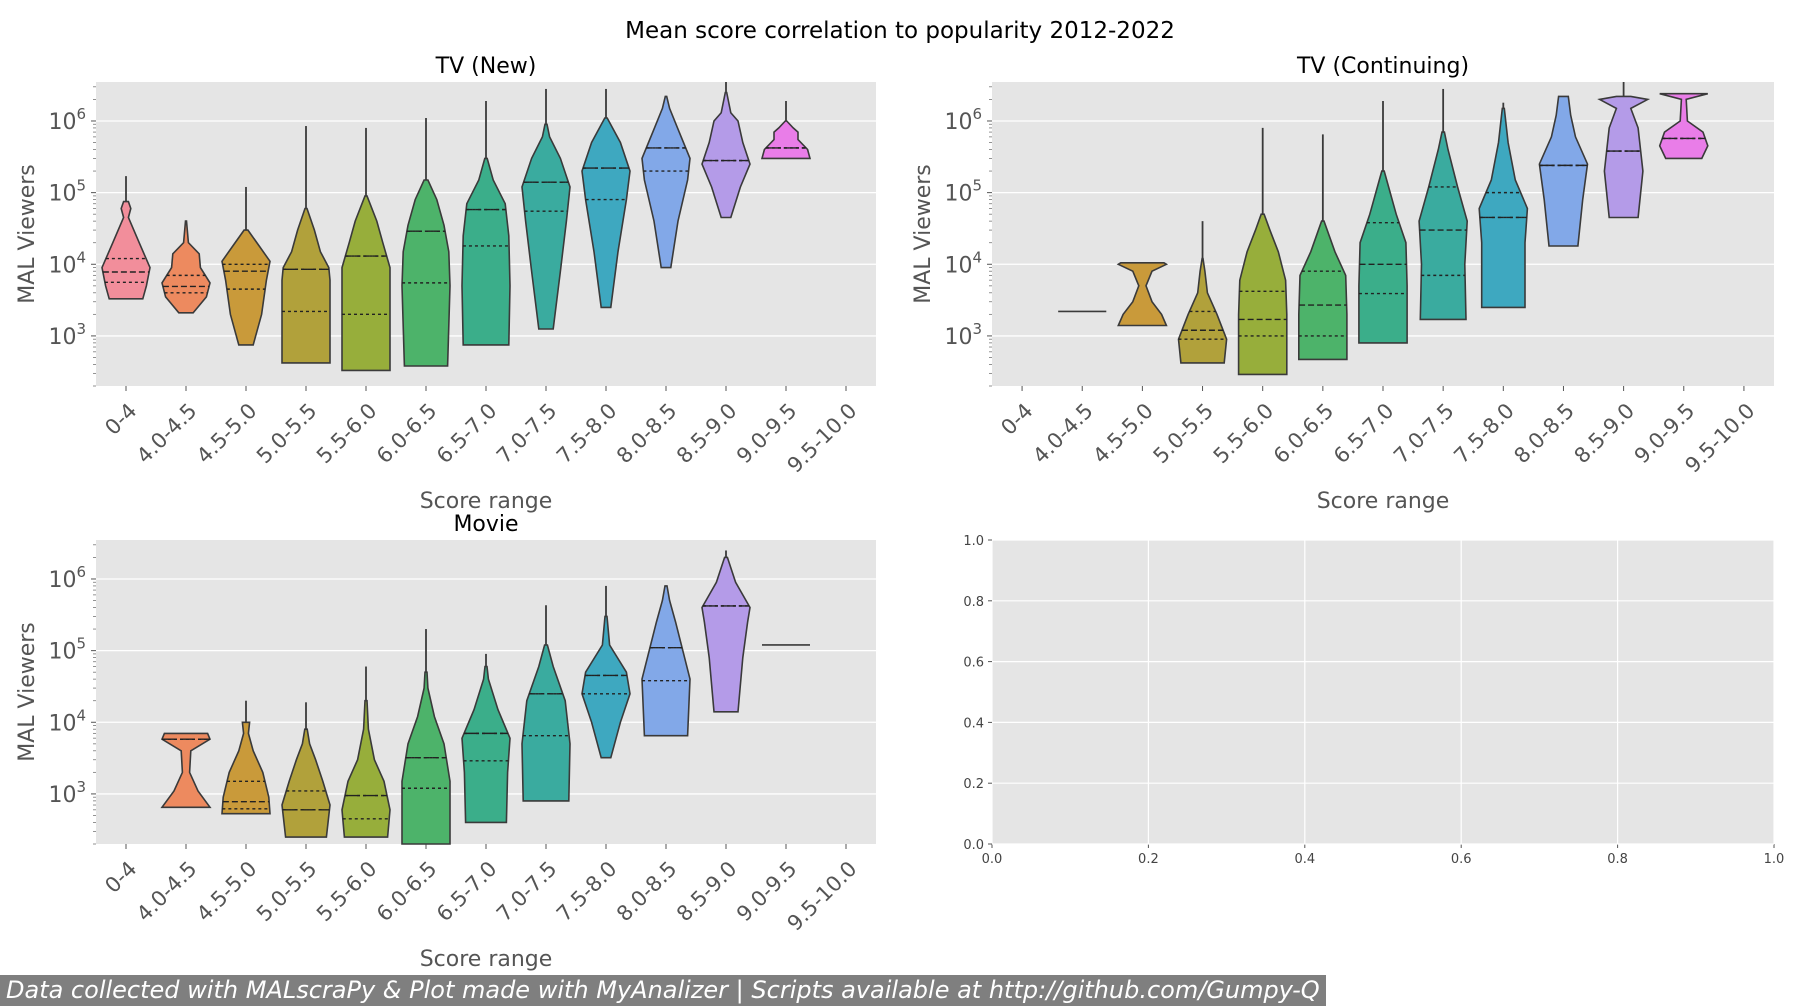  What do you see at coordinates (347, 892) in the screenshot?
I see `x-tick-label: 5.5-6.0` at bounding box center [347, 892].